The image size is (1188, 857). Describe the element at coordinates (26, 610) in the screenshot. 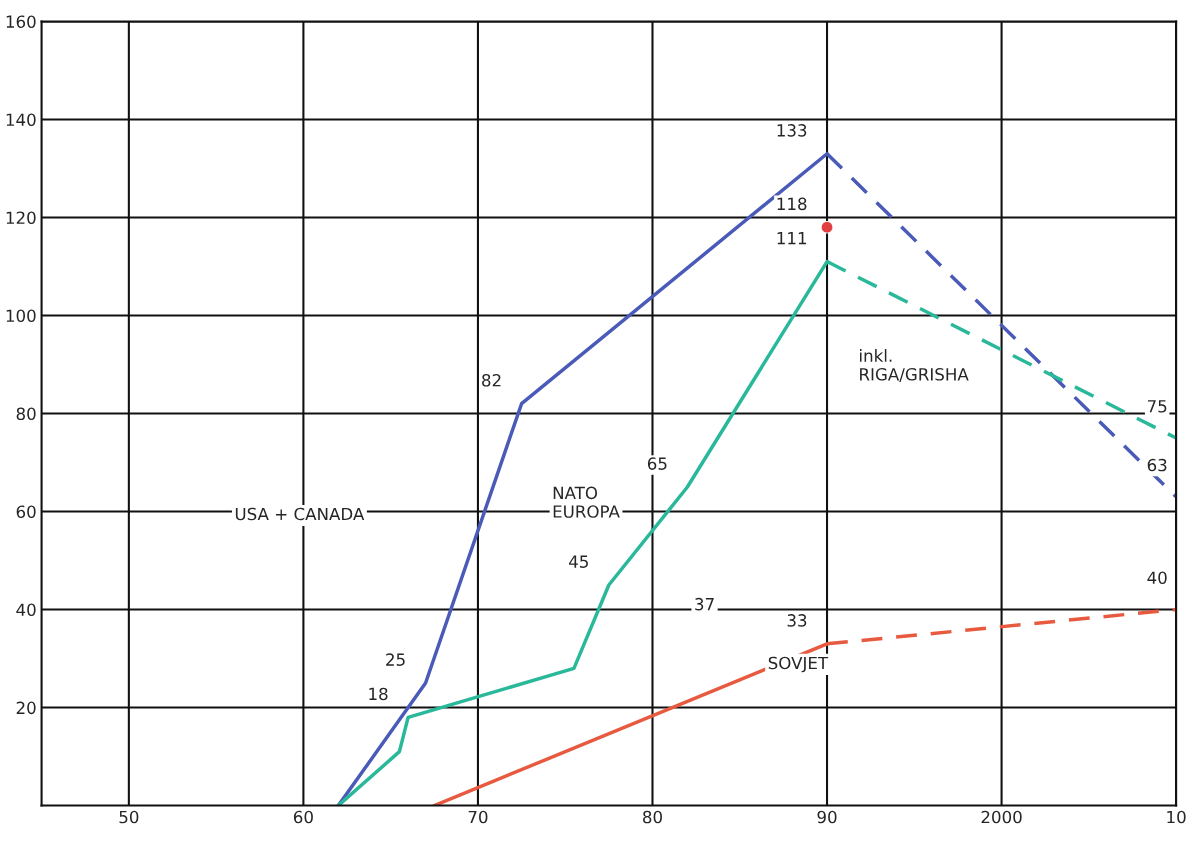

I see `y-tick-label: 40` at that location.